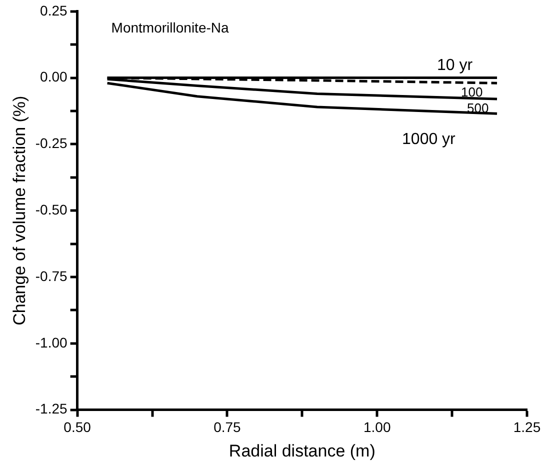 This screenshot has width=549, height=468. I want to click on y-tick-label: -0.50, so click(51, 209).